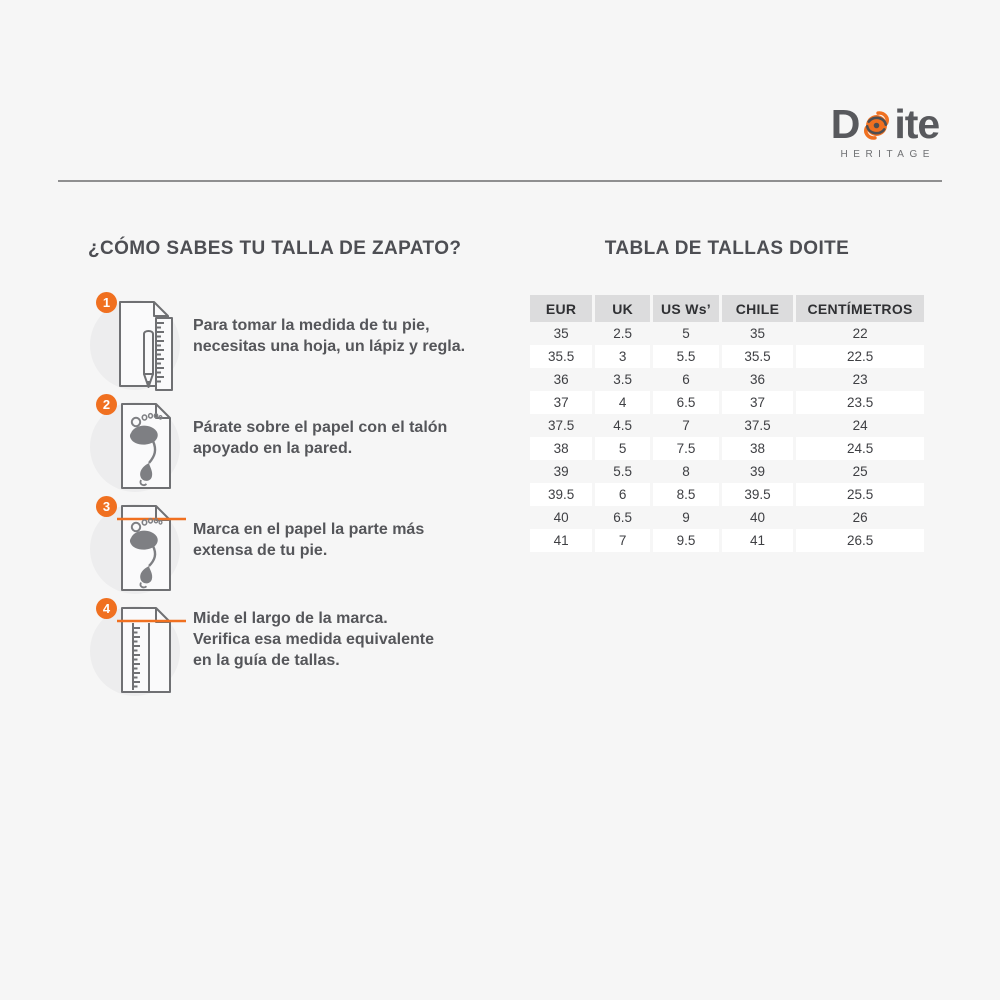 The image size is (1000, 1000). Describe the element at coordinates (146, 346) in the screenshot. I see `paper-pencil-ruler-icon` at that location.